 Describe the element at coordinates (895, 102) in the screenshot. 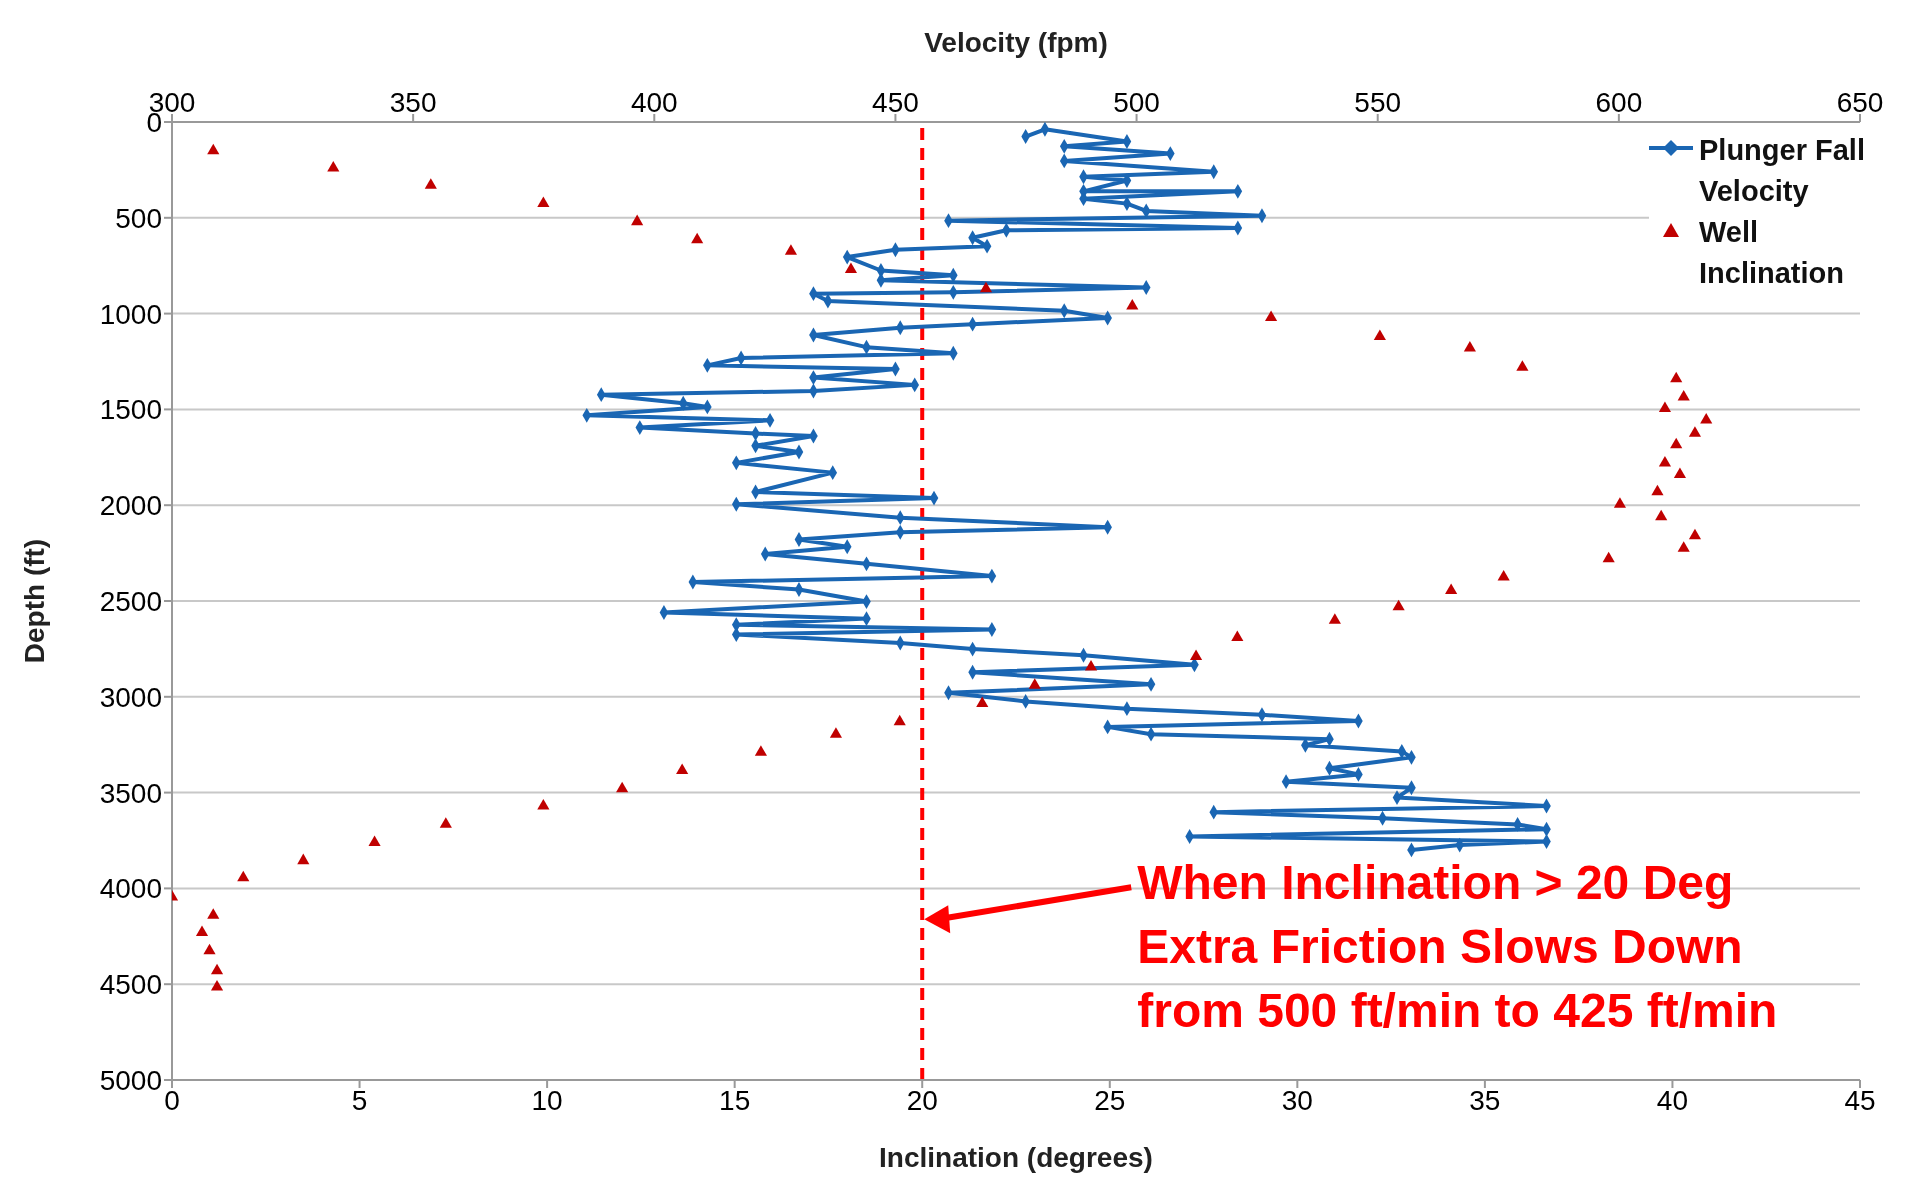

I see `x2-tick-label: 450` at that location.